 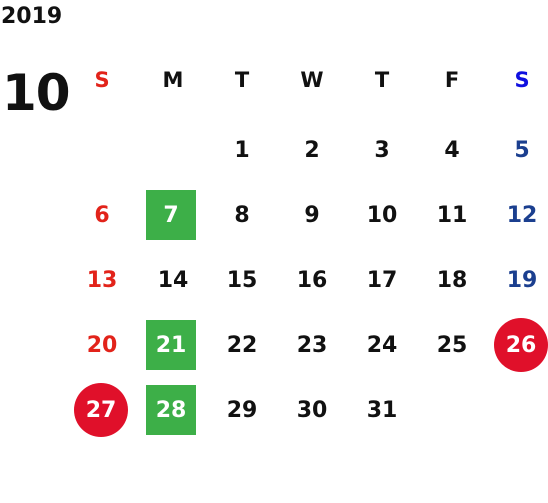 I want to click on day-cell: 30, so click(x=312, y=410).